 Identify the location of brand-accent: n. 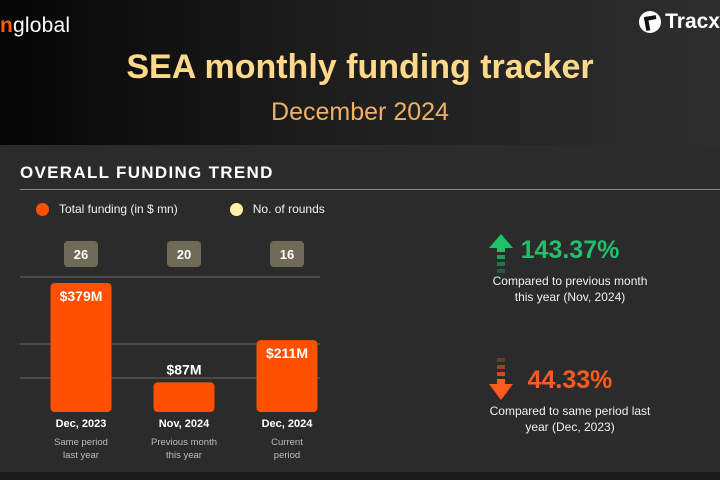
(7, 25).